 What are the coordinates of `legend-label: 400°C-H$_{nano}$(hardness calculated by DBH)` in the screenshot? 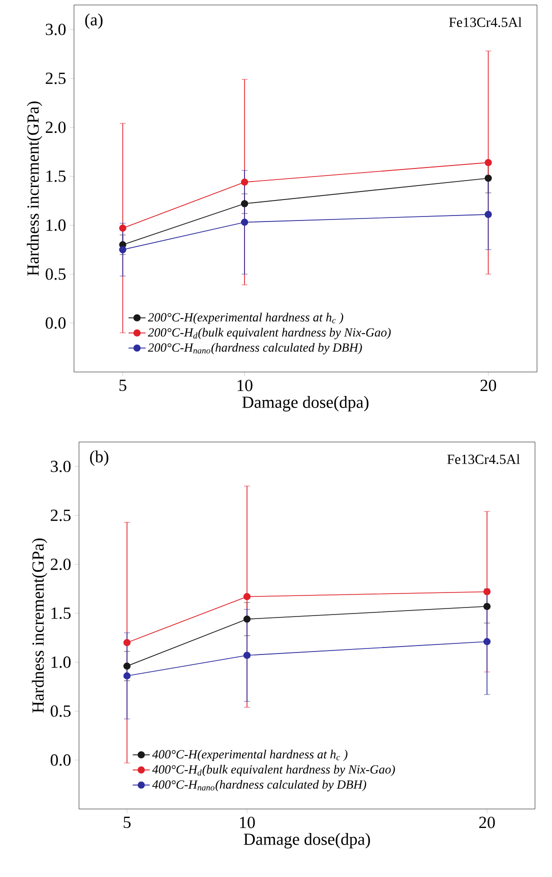 It's located at (259, 786).